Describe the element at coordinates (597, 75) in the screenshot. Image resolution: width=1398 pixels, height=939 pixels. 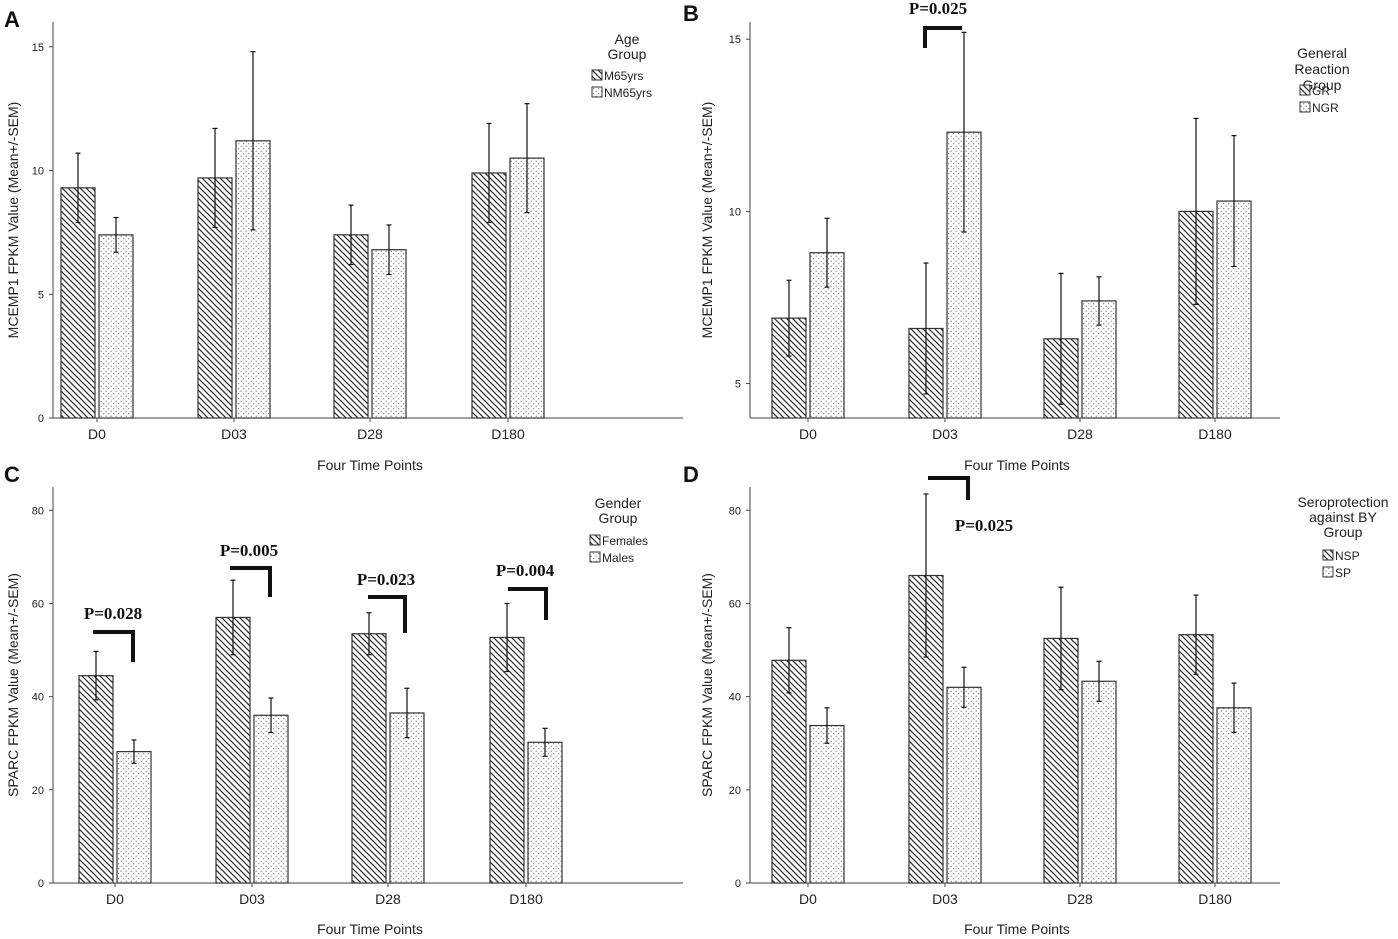
I see `legend-swatch-m65yrs` at that location.